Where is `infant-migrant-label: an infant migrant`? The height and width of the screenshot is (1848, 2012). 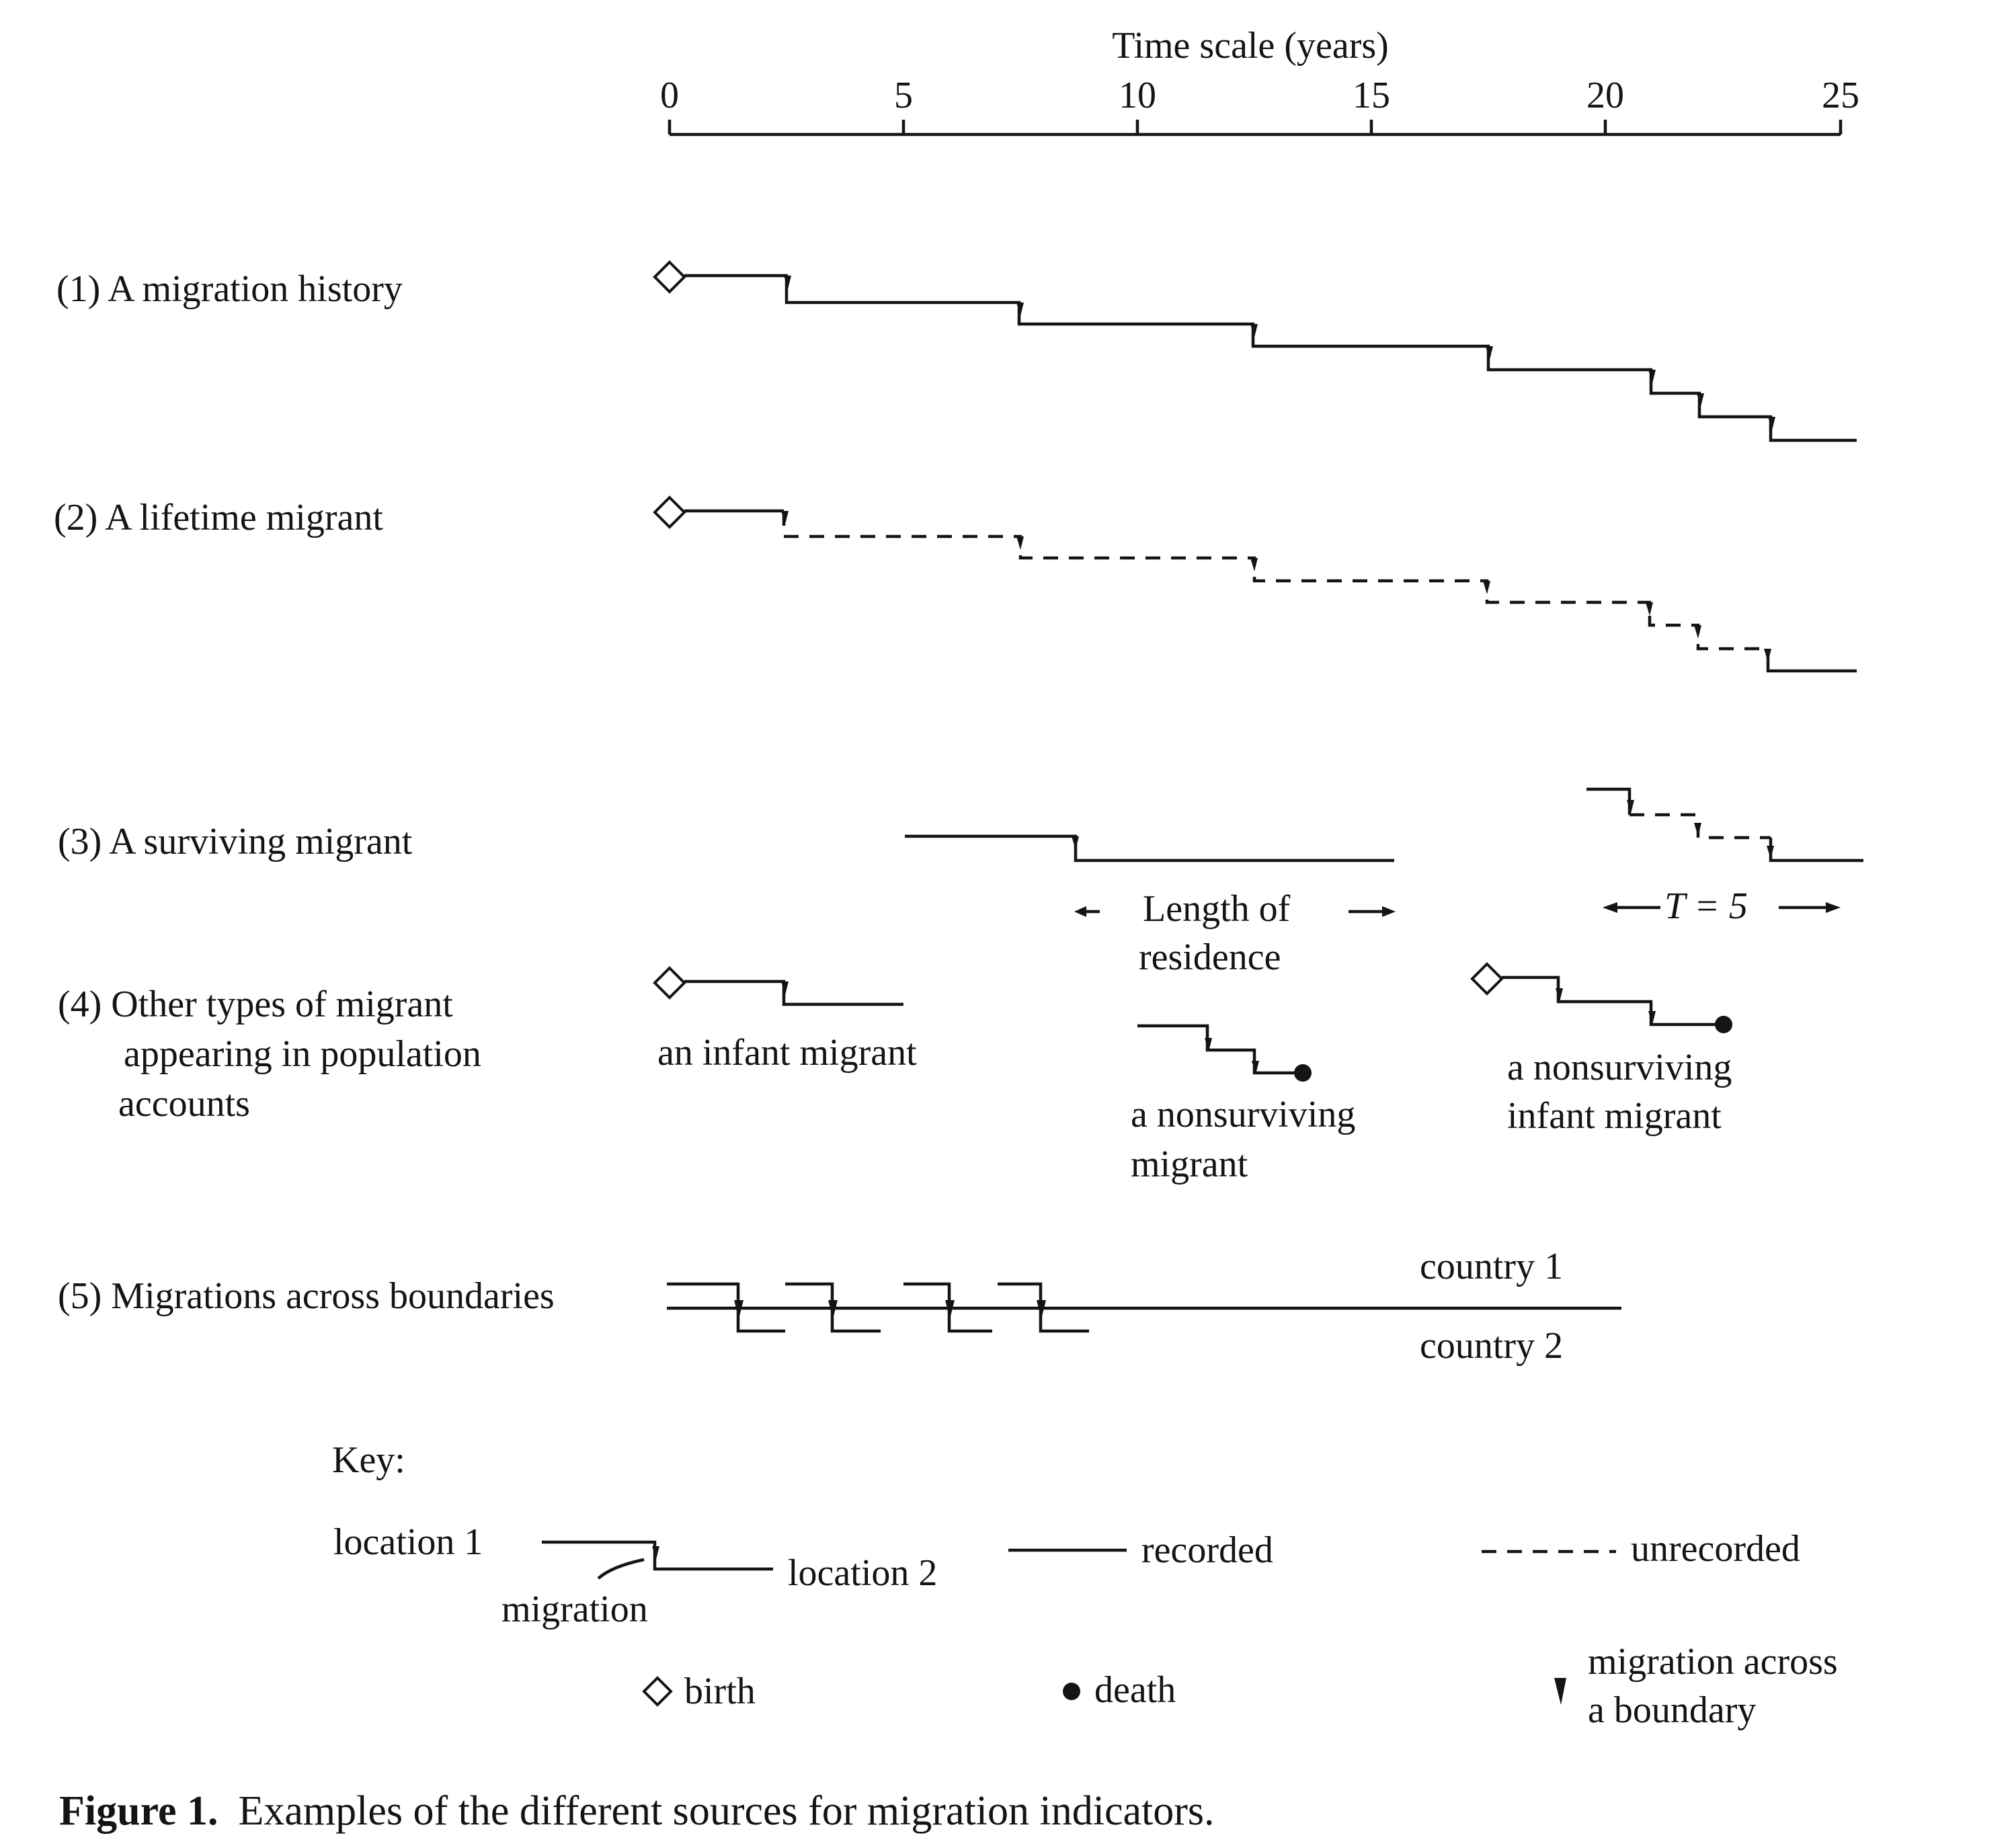 infant-migrant-label: an infant migrant is located at coordinates (787, 1053).